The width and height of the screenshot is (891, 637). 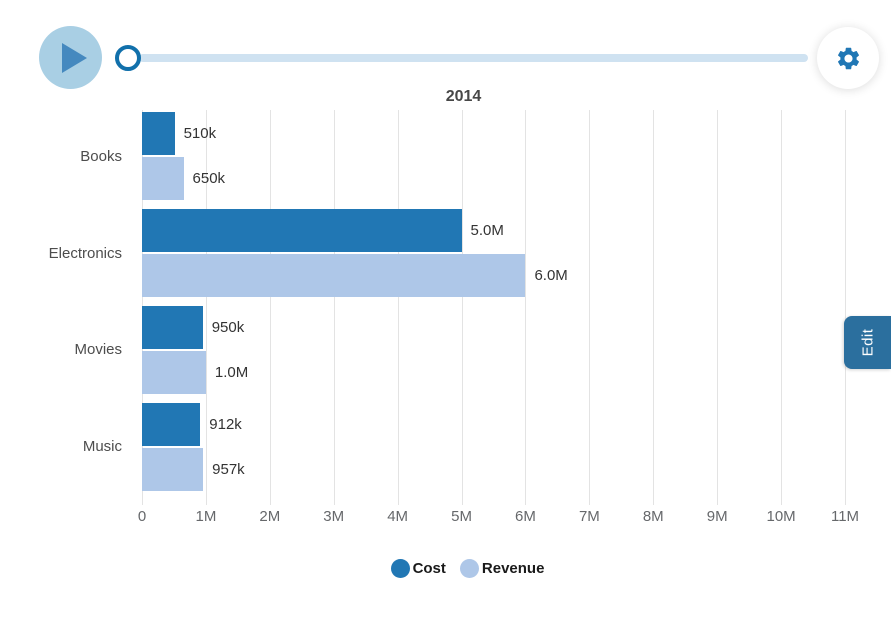 What do you see at coordinates (209, 179) in the screenshot?
I see `value-label: 650k` at bounding box center [209, 179].